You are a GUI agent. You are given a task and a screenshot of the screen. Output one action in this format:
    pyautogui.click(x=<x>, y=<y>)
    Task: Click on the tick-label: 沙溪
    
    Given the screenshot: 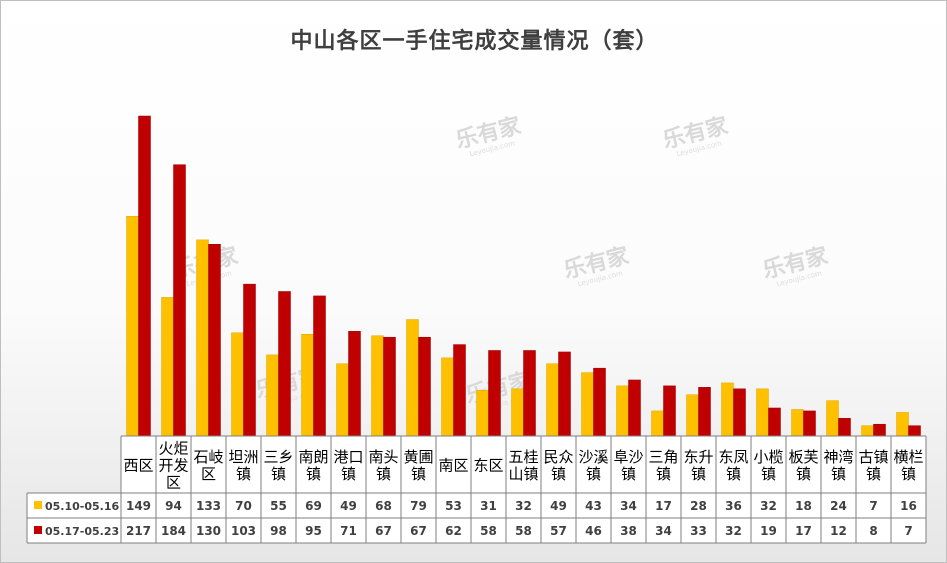 What is the action you would take?
    pyautogui.click(x=593, y=457)
    